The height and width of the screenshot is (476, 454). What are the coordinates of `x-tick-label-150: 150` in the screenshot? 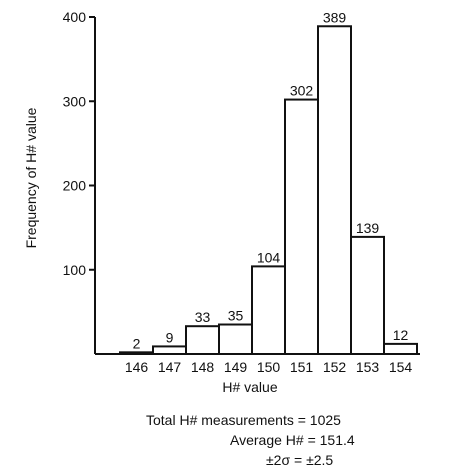 It's located at (269, 367).